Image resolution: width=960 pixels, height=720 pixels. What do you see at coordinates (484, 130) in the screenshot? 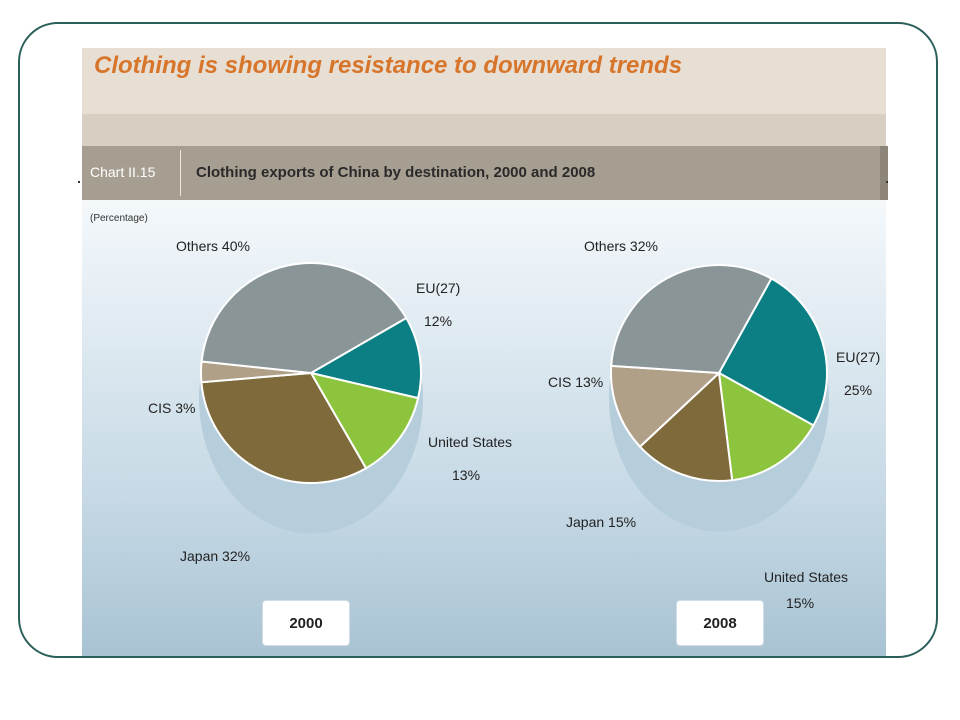
I see `header-band` at bounding box center [484, 130].